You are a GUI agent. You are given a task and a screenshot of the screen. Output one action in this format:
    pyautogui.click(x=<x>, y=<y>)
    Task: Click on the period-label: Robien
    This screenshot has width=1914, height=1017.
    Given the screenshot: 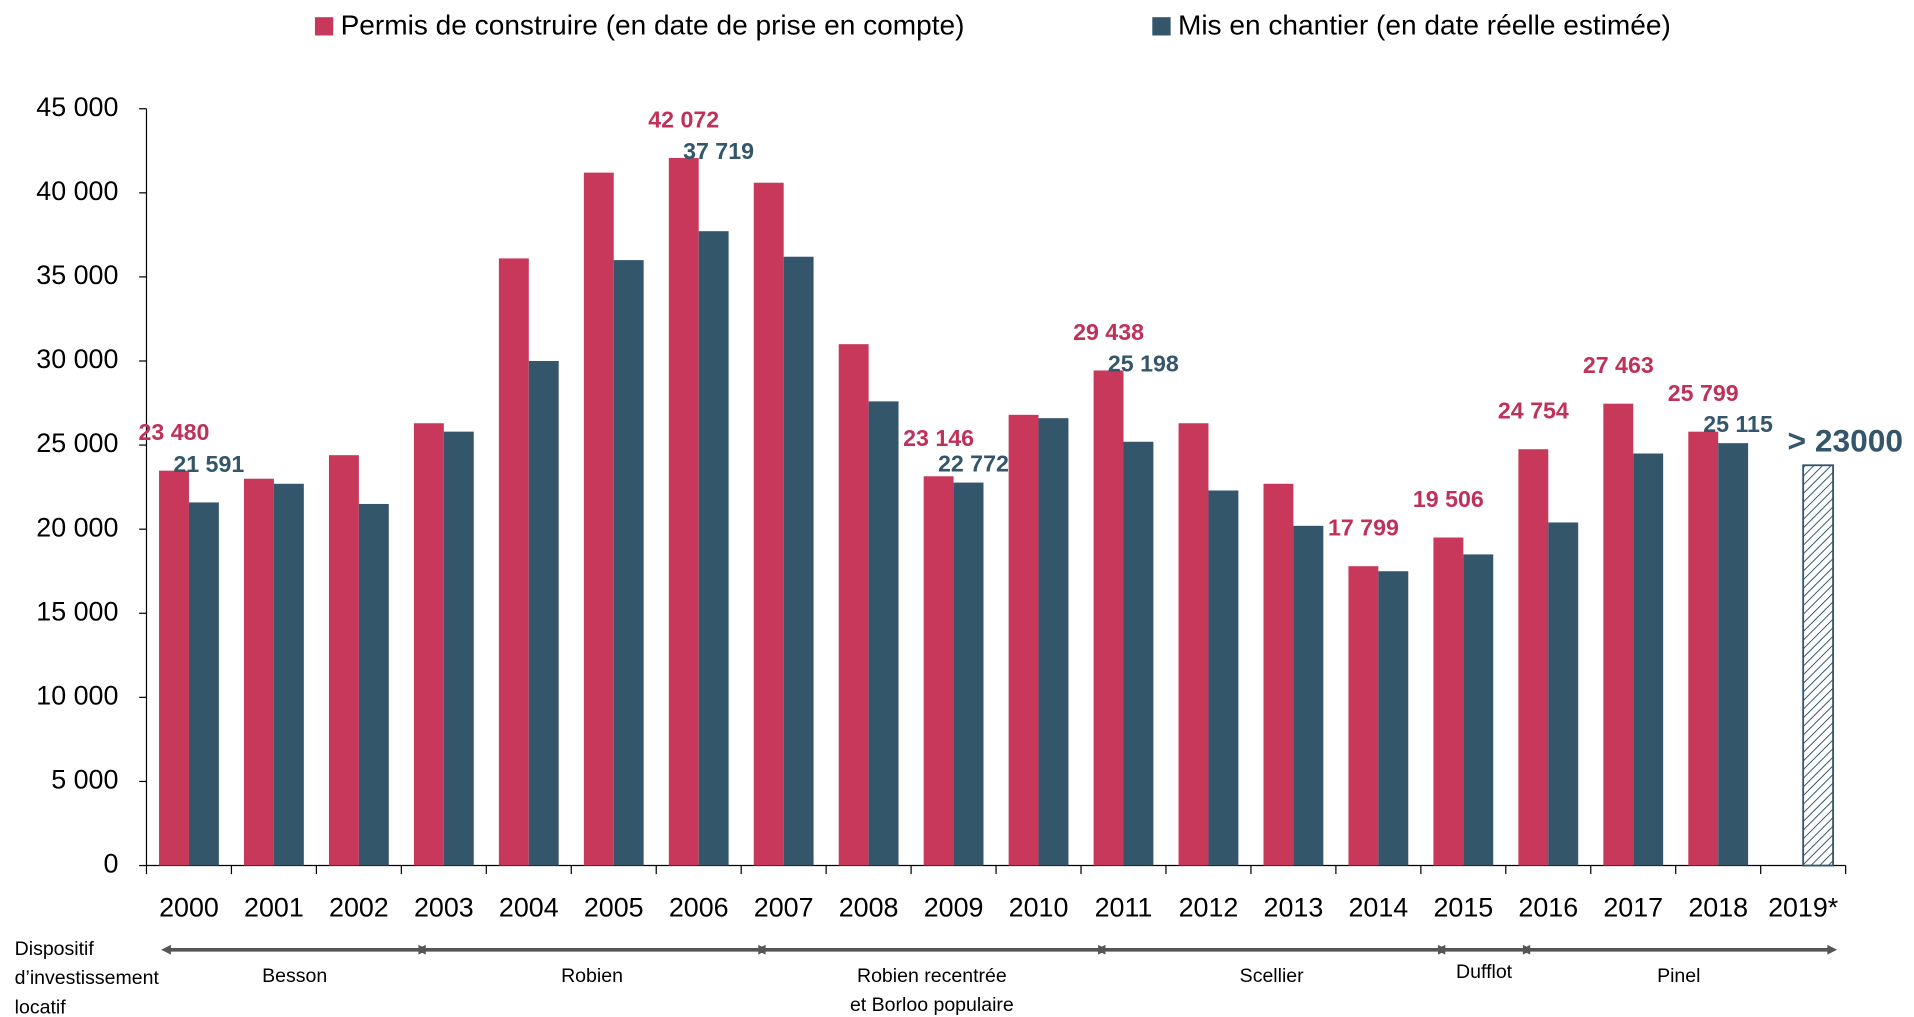 What is the action you would take?
    pyautogui.click(x=592, y=976)
    